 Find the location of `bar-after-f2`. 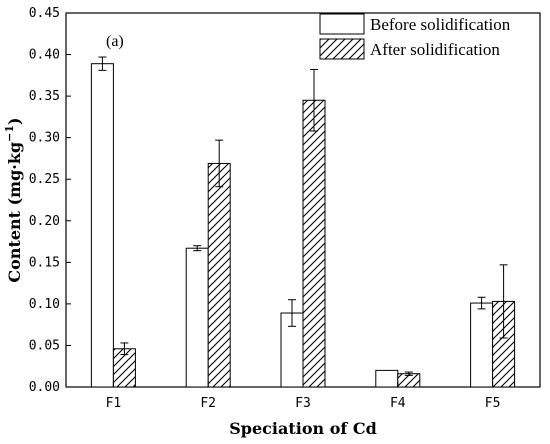

bar-after-f2 is located at coordinates (219, 275).